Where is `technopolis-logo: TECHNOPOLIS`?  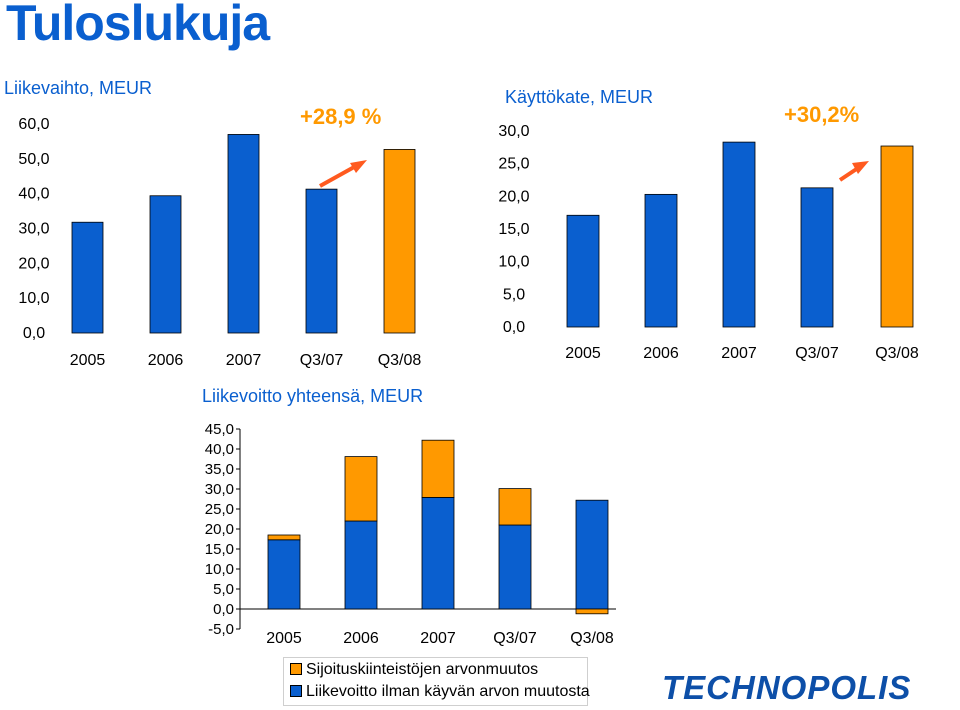 technopolis-logo: TECHNOPOLIS is located at coordinates (787, 687).